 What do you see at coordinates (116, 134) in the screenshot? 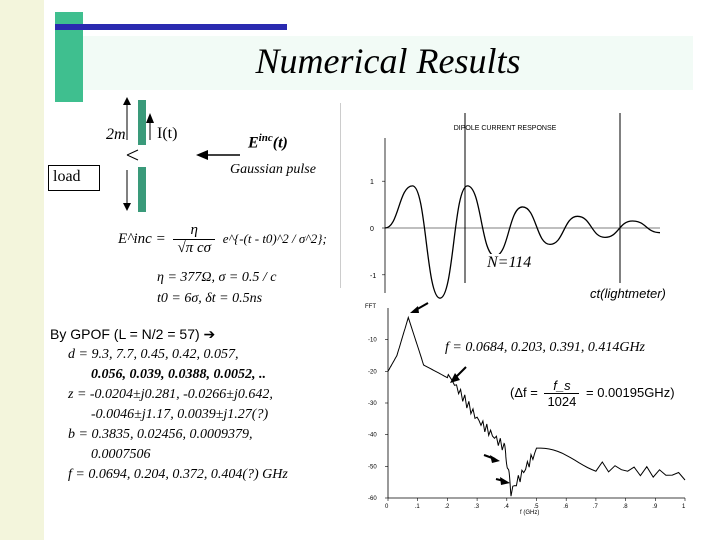
I see `dimension-label: 2m` at bounding box center [116, 134].